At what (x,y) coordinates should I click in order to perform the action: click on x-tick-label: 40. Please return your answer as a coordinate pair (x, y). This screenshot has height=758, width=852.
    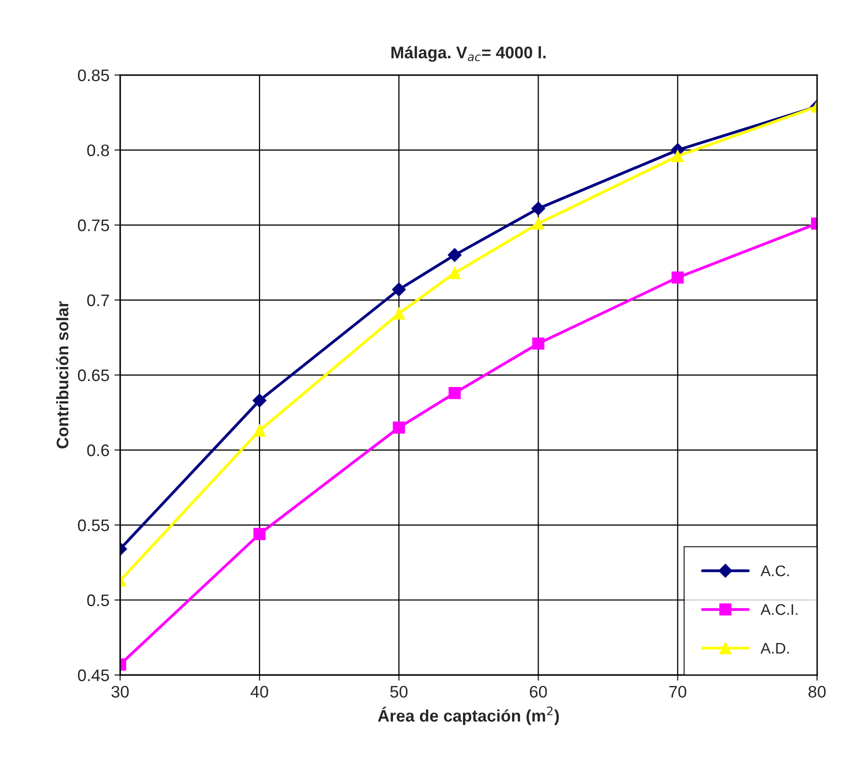
    Looking at the image, I should click on (259, 692).